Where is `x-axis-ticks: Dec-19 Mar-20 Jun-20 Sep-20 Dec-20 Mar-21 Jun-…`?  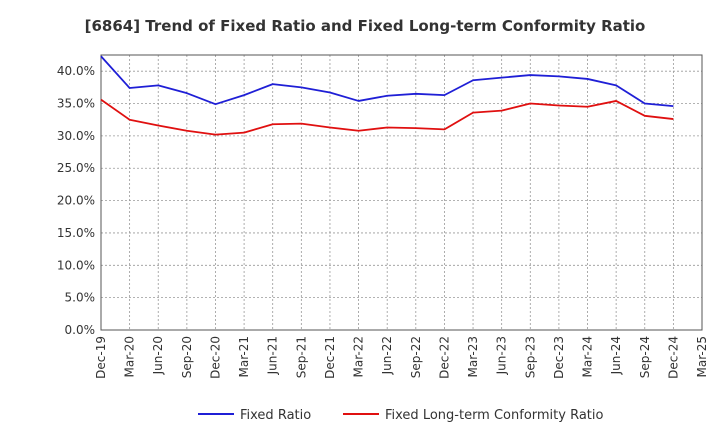
x-axis-ticks: Dec-19 Mar-20 Jun-20 Sep-20 Dec-20 Mar-21 Jun-… is located at coordinates (401, 357).